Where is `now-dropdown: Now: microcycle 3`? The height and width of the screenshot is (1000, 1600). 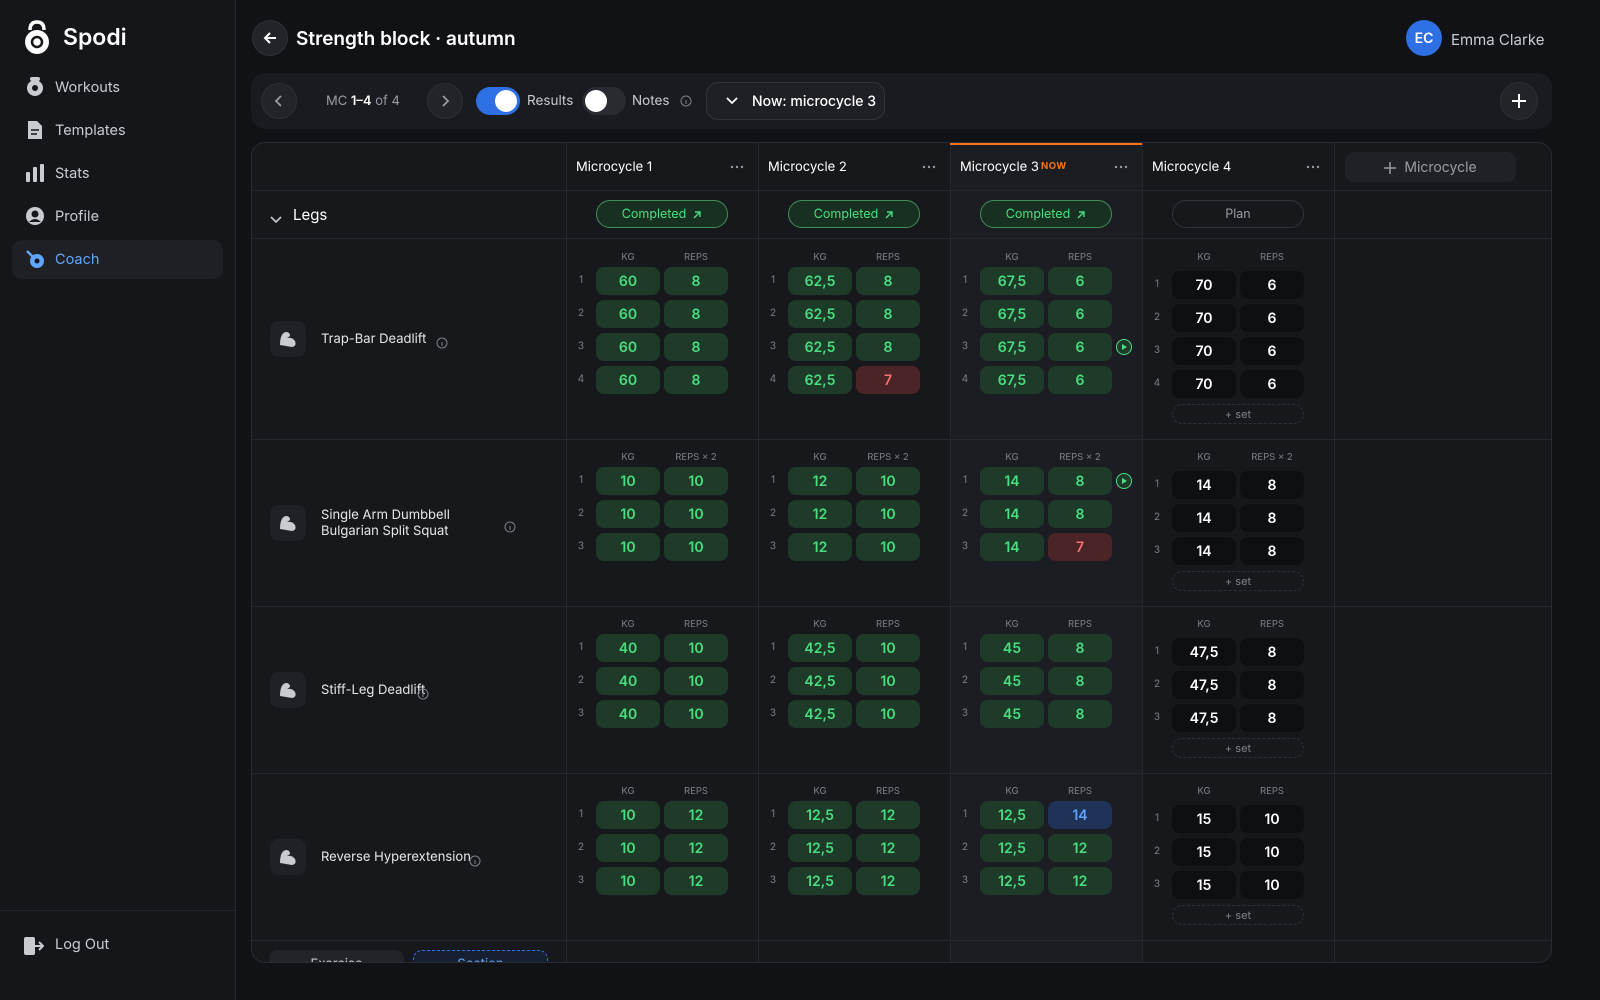
now-dropdown: Now: microcycle 3 is located at coordinates (795, 101).